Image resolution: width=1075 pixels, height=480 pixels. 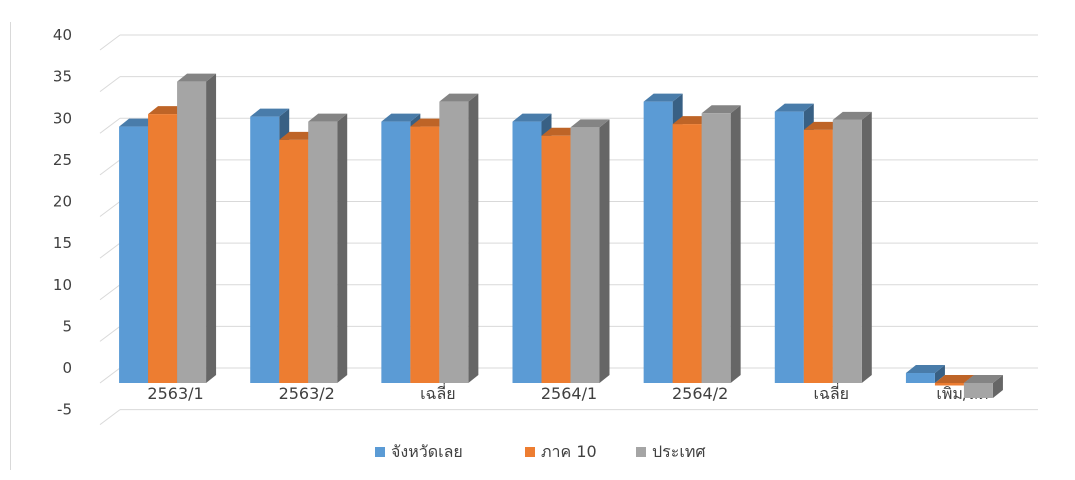 I want to click on y-tick-label: -5, so click(x=64, y=410).